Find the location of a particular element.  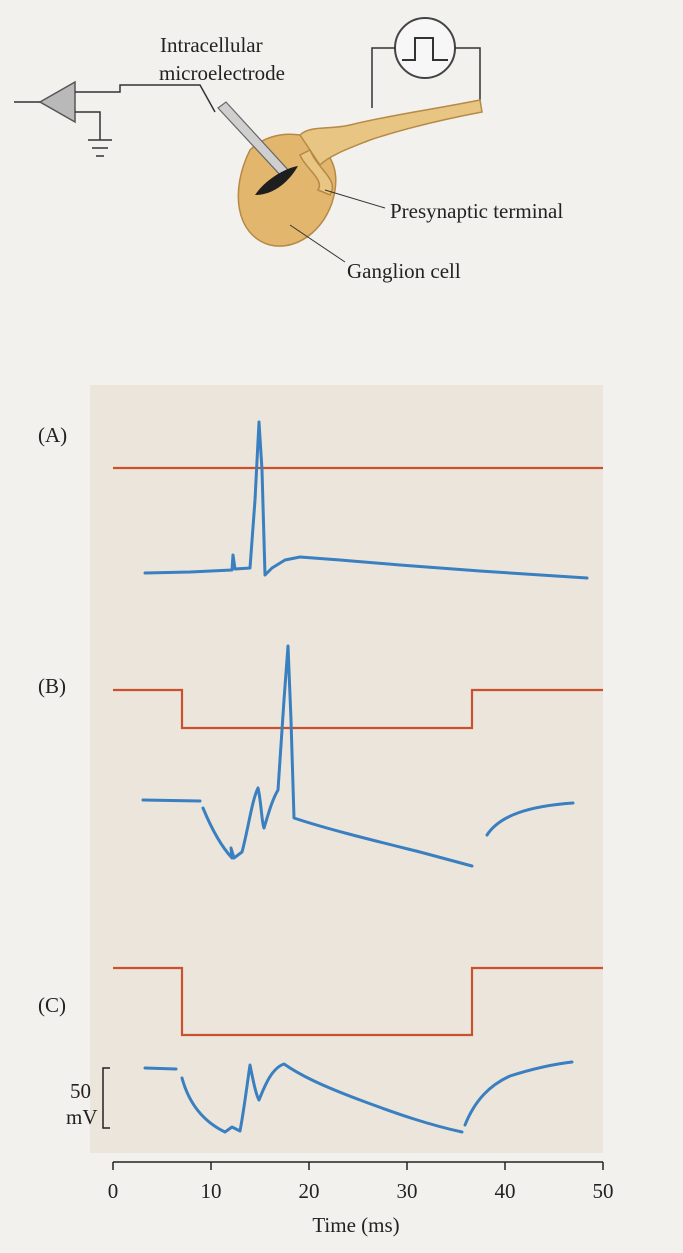

x-axis-title: Time (ms) is located at coordinates (355, 1225).